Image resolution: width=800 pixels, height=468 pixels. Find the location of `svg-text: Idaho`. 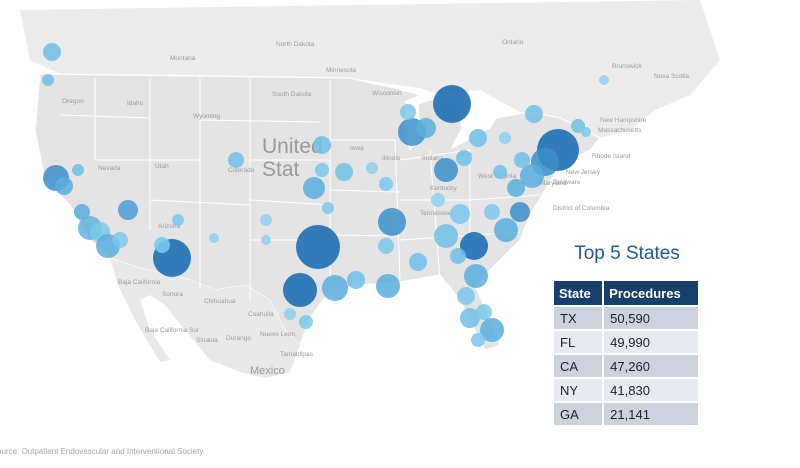

svg-text: Idaho is located at coordinates (135, 103).